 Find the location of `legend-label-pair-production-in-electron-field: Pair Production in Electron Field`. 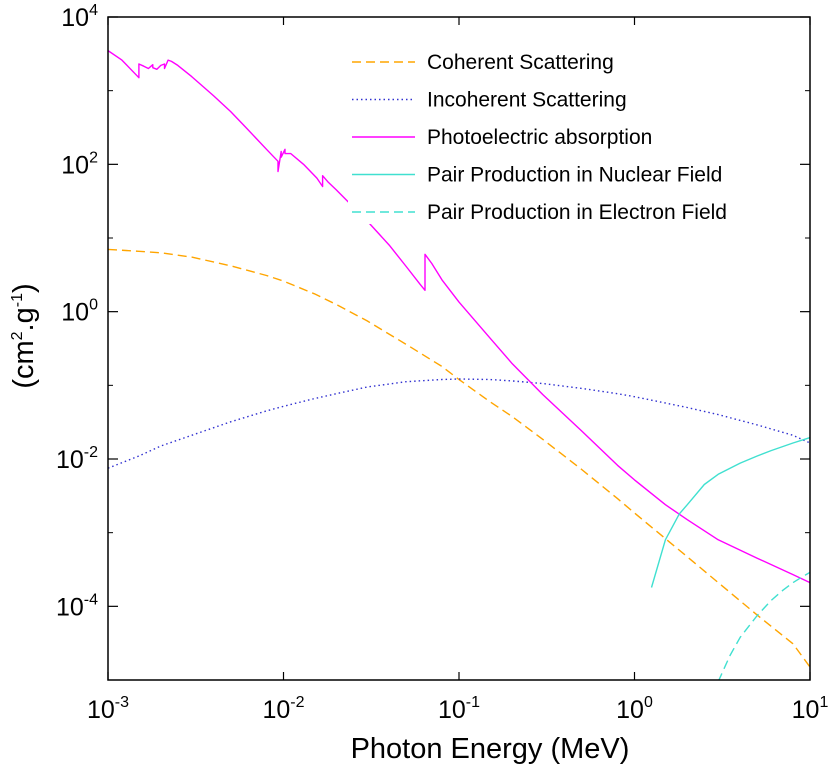

legend-label-pair-production-in-electron-field: Pair Production in Electron Field is located at coordinates (577, 212).